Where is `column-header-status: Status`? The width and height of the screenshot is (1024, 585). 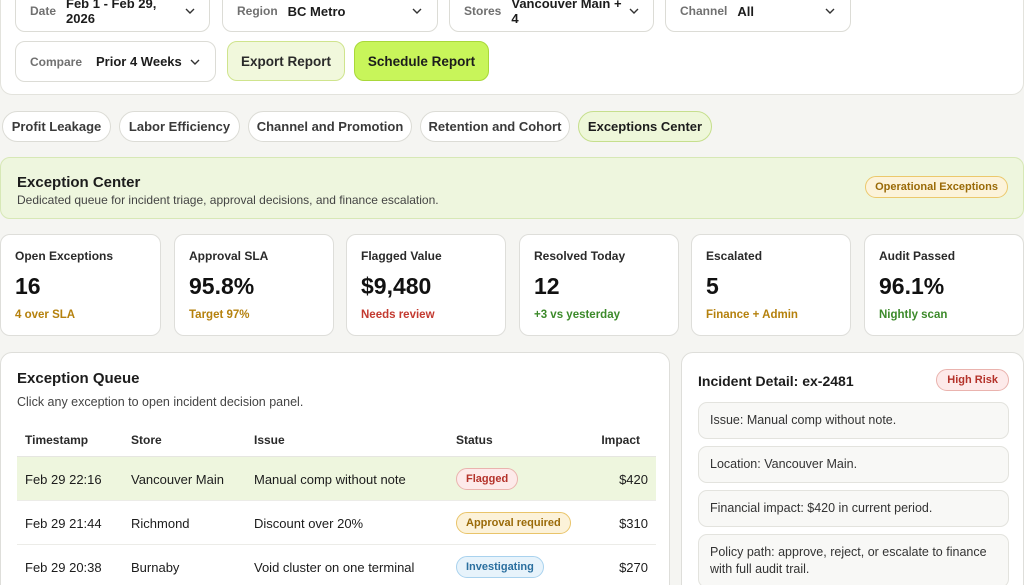 column-header-status: Status is located at coordinates (474, 440).